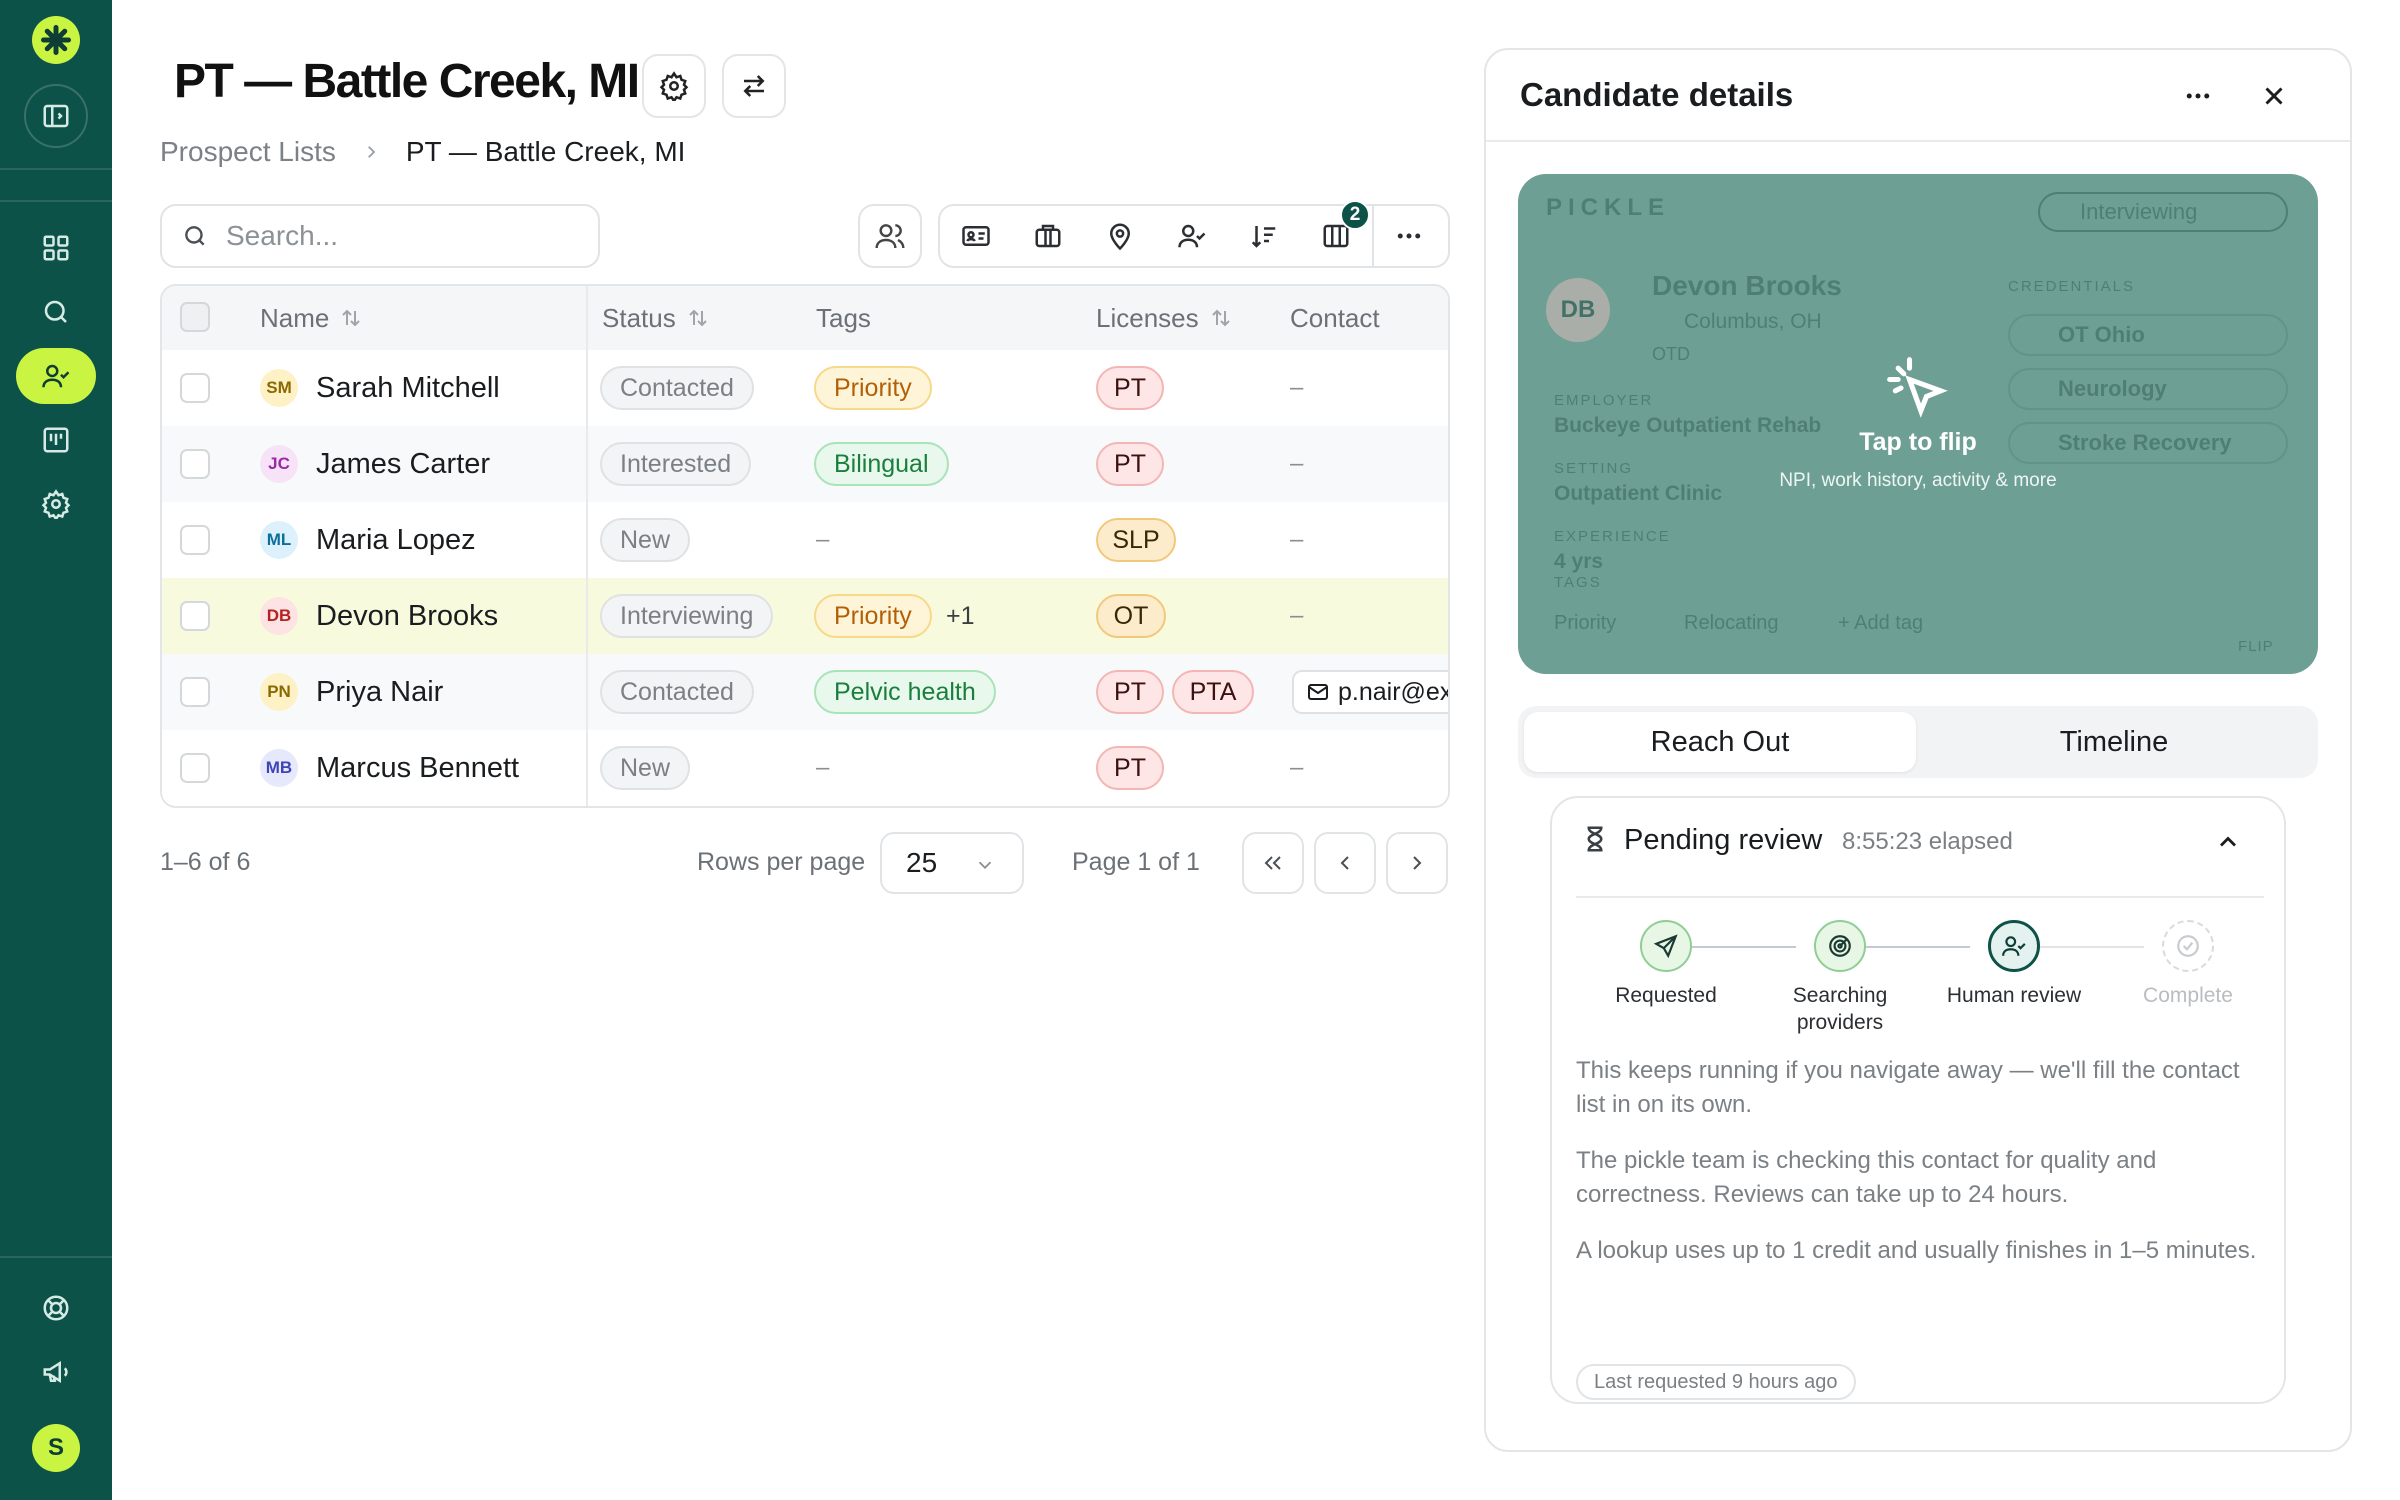 This screenshot has width=2400, height=1500. What do you see at coordinates (656, 318) in the screenshot?
I see `column-header-status: Status` at bounding box center [656, 318].